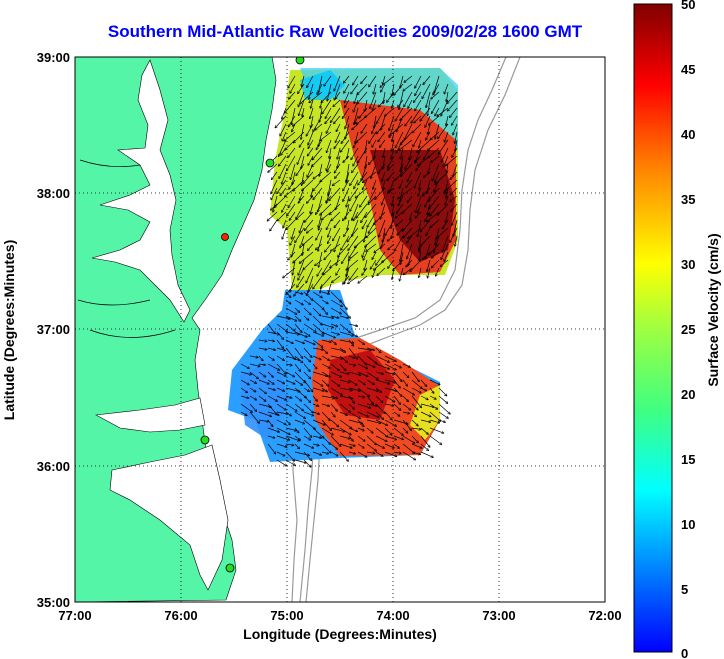 Image resolution: width=724 pixels, height=659 pixels. I want to click on colorbar-label: Surface Velocity (cm/s), so click(713, 309).